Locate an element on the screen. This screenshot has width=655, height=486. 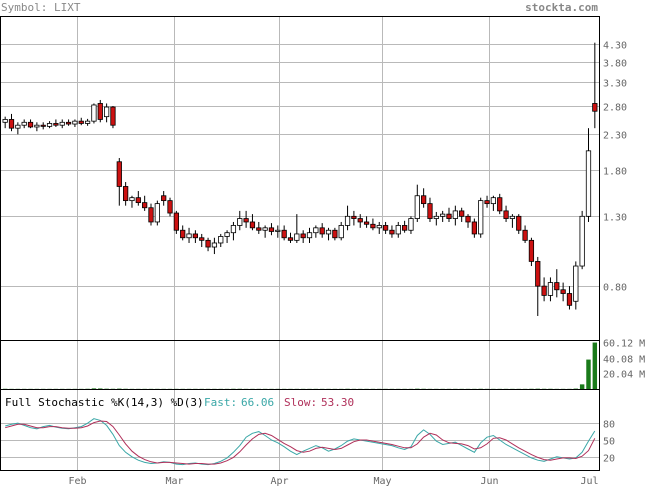
month-label-mar: Mar is located at coordinates (174, 481).